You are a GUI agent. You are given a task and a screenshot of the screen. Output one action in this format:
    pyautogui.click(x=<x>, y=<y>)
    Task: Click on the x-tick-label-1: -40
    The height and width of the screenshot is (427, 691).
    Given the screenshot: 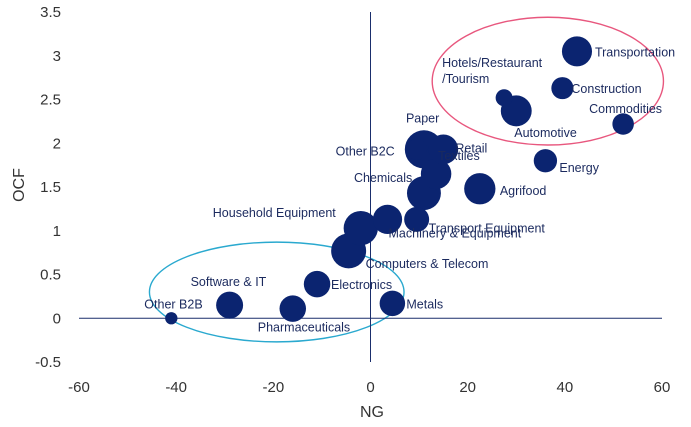 What is the action you would take?
    pyautogui.click(x=176, y=387)
    